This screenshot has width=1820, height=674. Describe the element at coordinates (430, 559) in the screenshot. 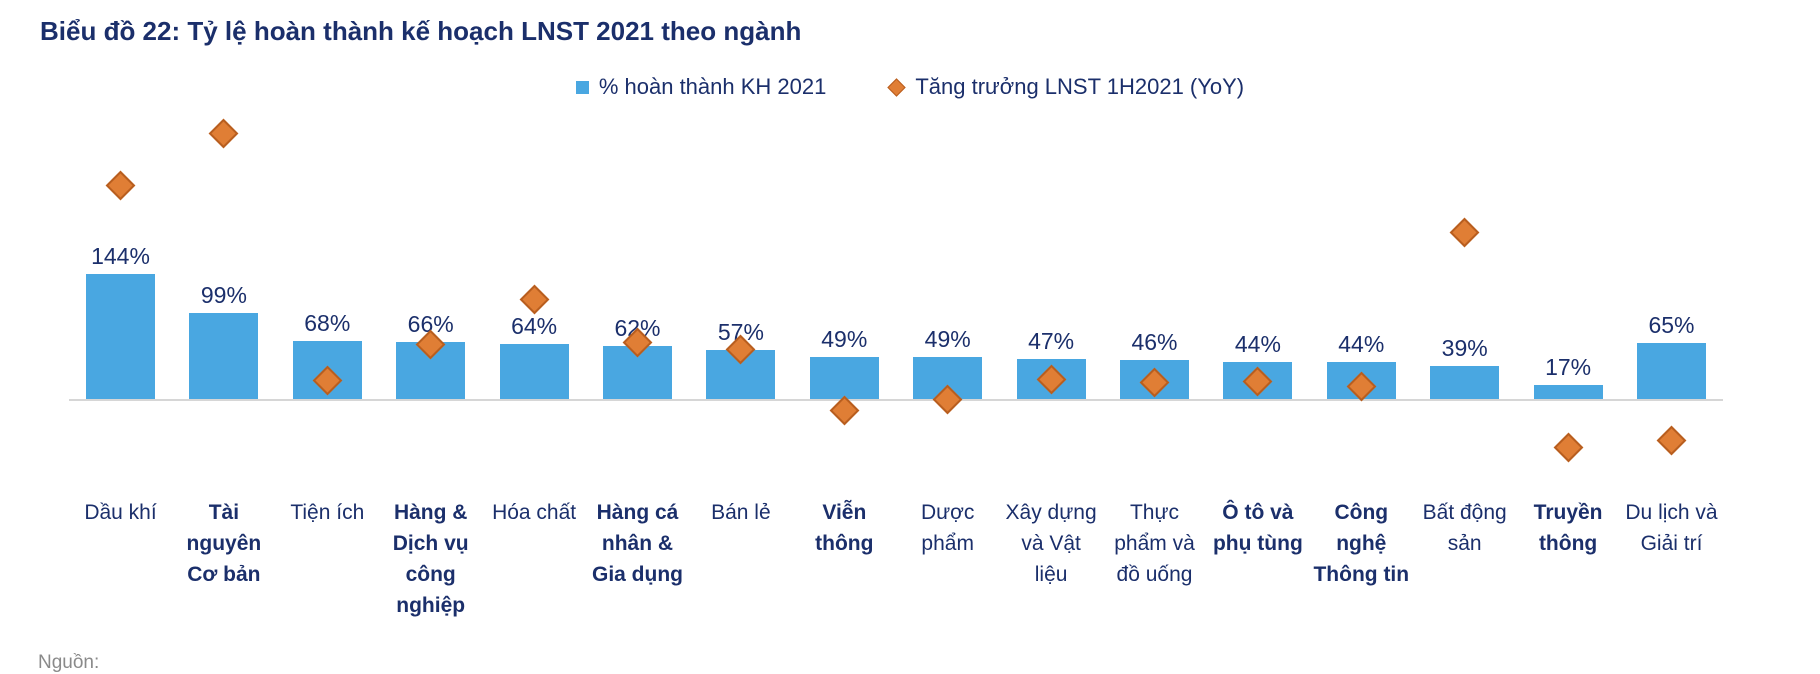

I see `category-label: Hàng & Dịch vụ công nghiệp` at that location.